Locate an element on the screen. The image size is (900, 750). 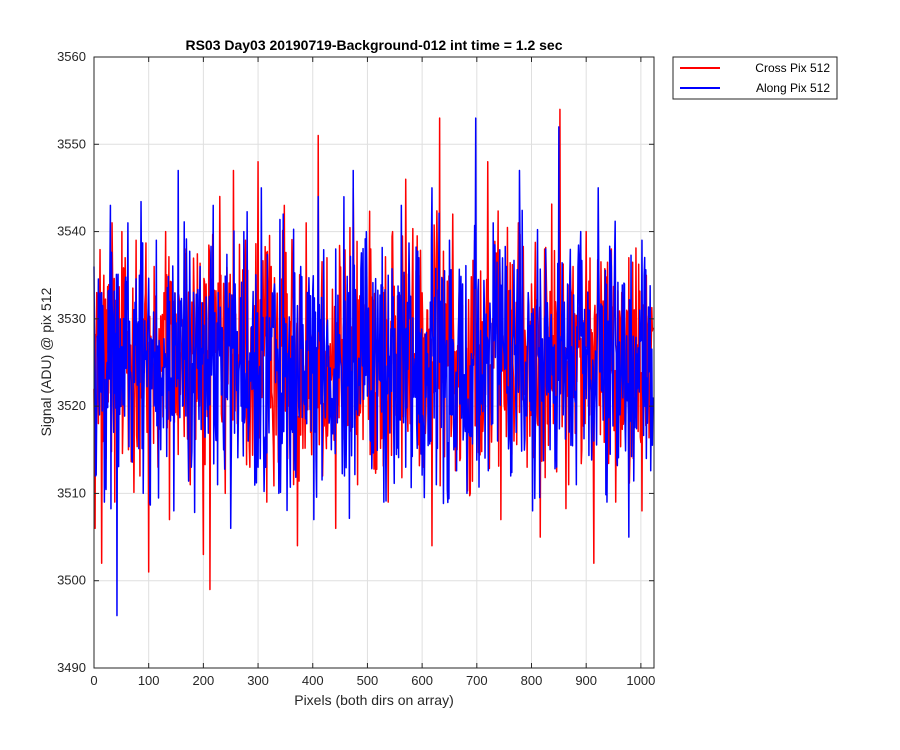
x-tick-label-10: 1000 is located at coordinates (640, 680).